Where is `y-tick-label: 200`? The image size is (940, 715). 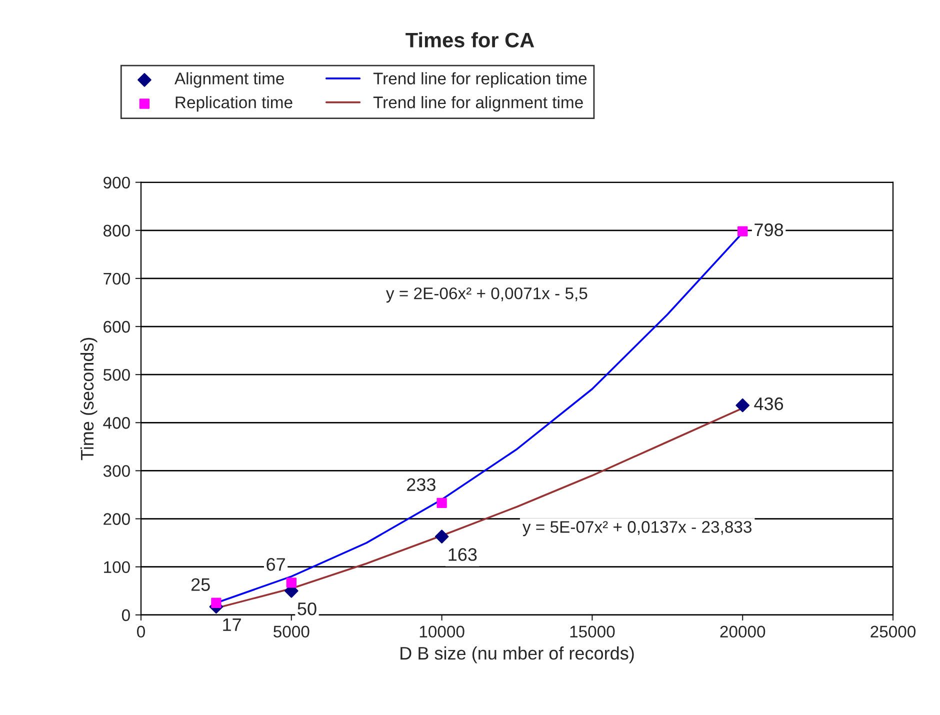
y-tick-label: 200 is located at coordinates (117, 519).